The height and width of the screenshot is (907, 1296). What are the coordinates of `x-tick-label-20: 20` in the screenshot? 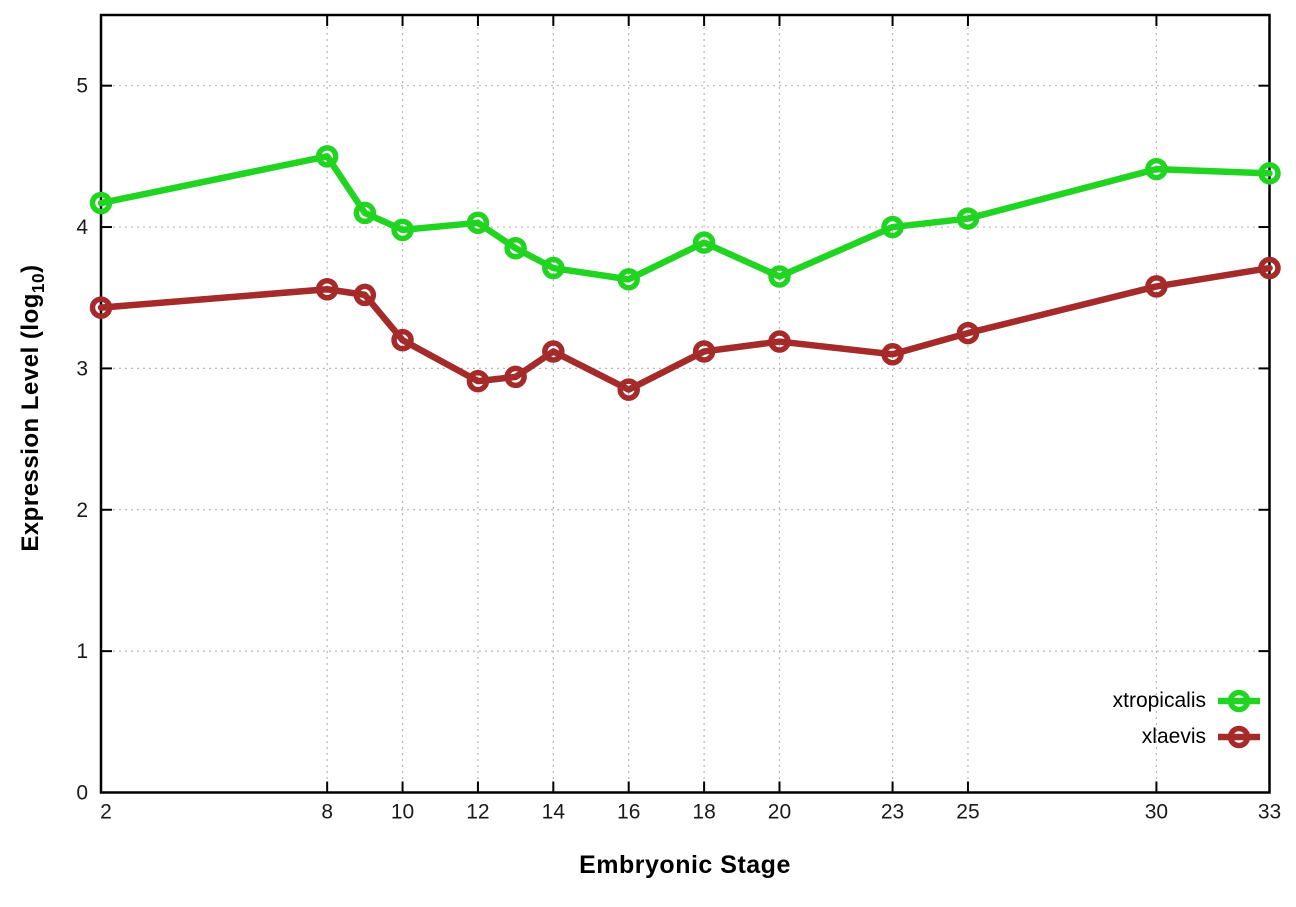 It's located at (779, 812).